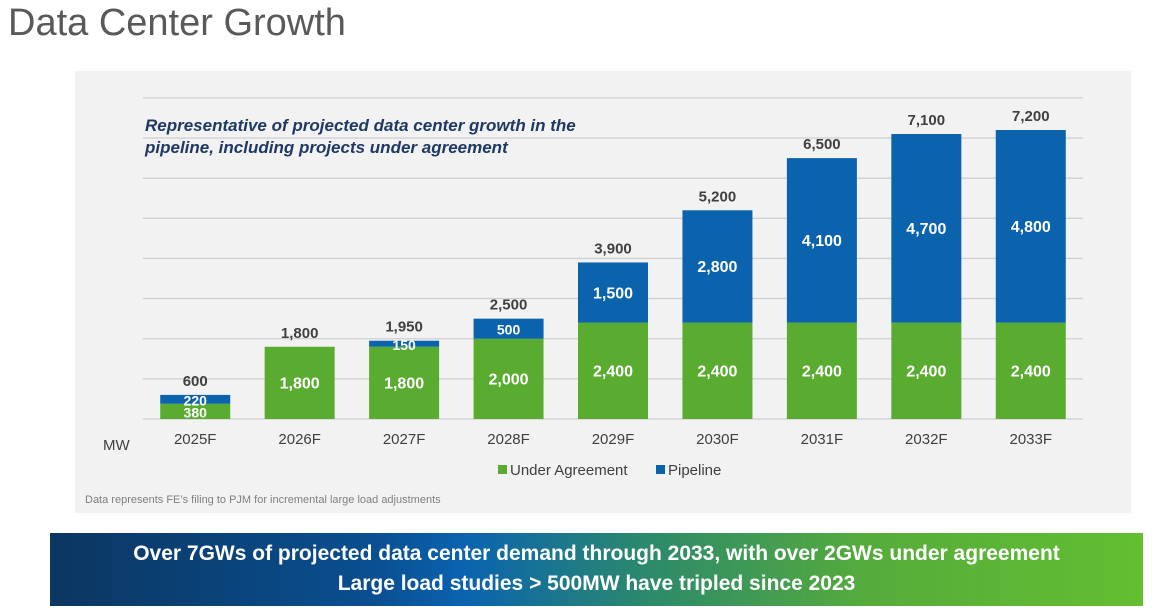 The width and height of the screenshot is (1159, 611). Describe the element at coordinates (927, 120) in the screenshot. I see `total-label: 7,100` at that location.